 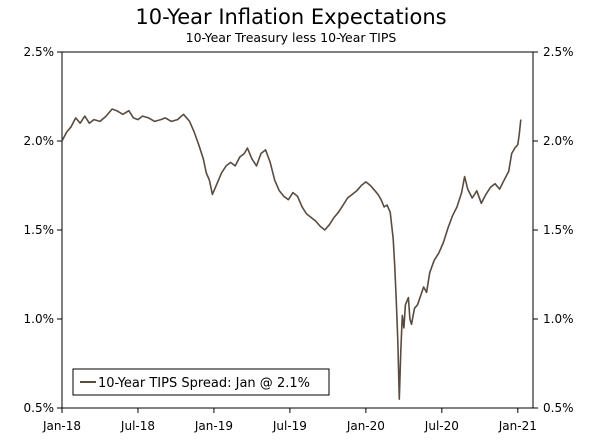 I want to click on legend: 10-Year TIPS Spread: Jan @ 2.1%, so click(x=201, y=382).